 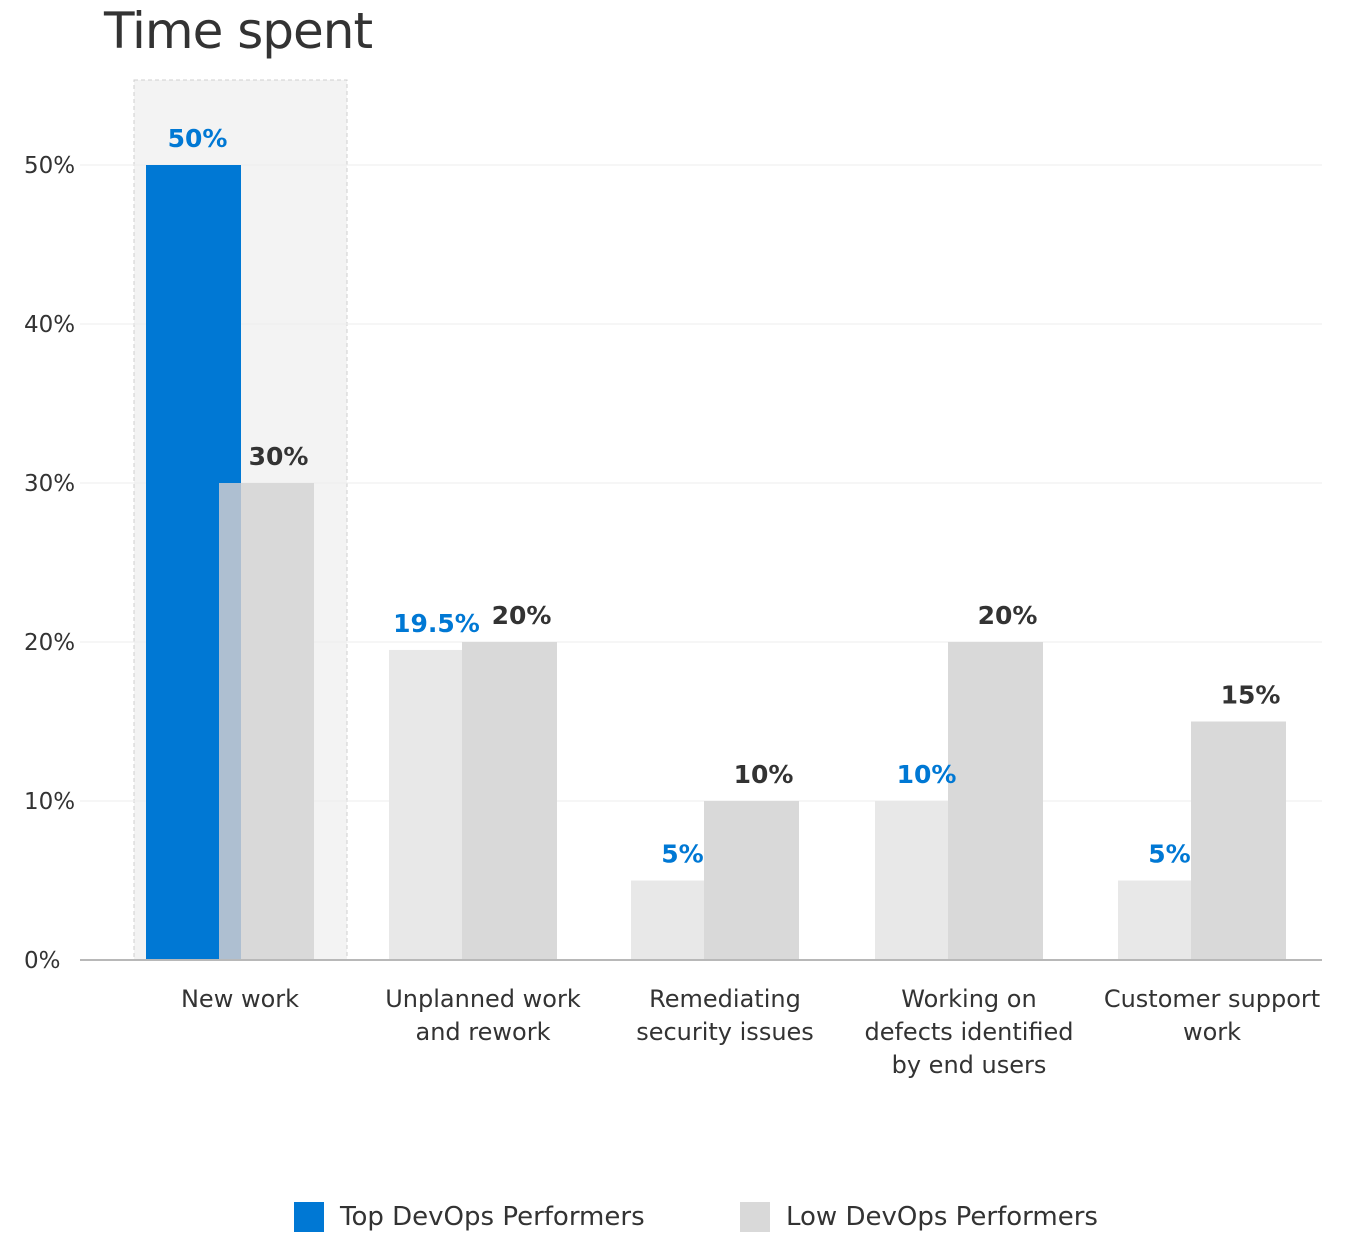 I want to click on category-label: Customer support, so click(x=1212, y=999).